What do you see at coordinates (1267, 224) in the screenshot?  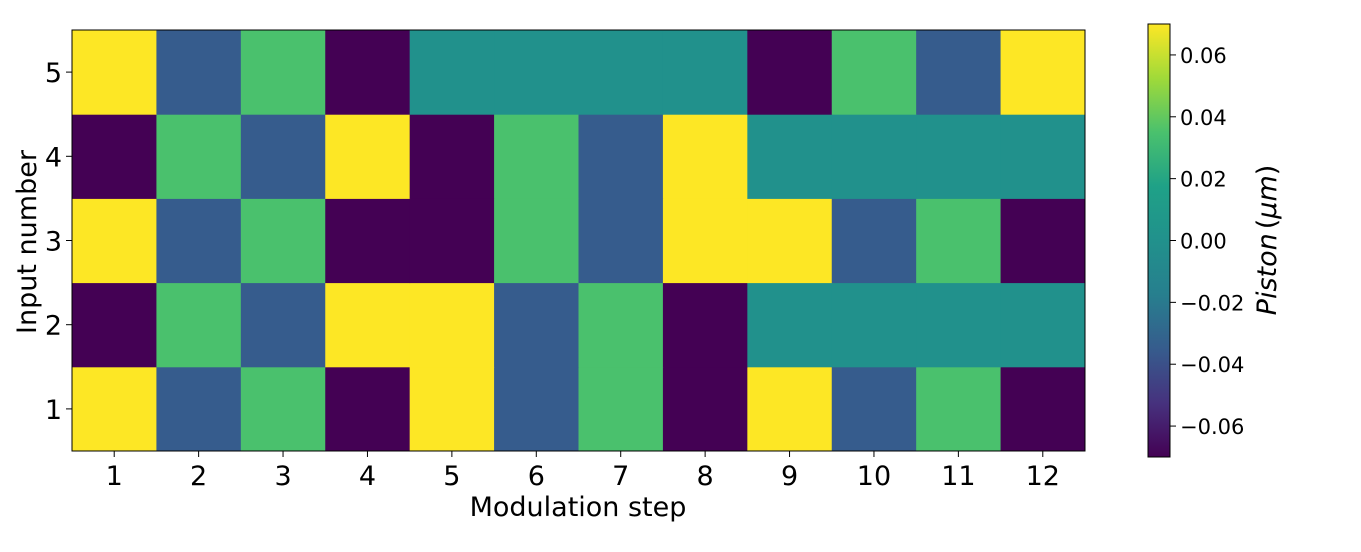 I see `colorbar-label-open-paren: (` at bounding box center [1267, 224].